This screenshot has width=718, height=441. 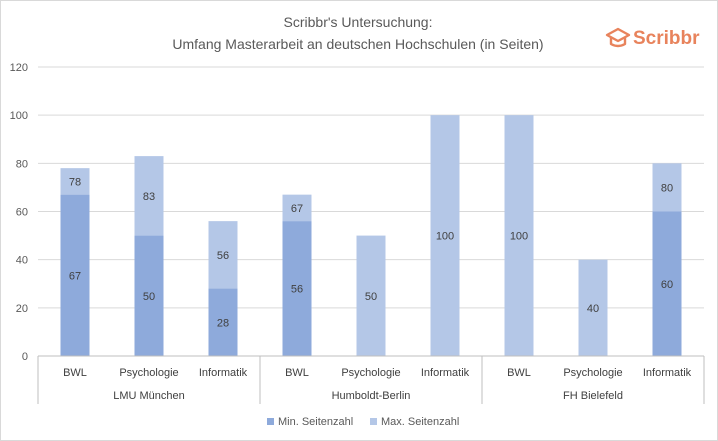 I want to click on data-label-max: 67, so click(x=297, y=209).